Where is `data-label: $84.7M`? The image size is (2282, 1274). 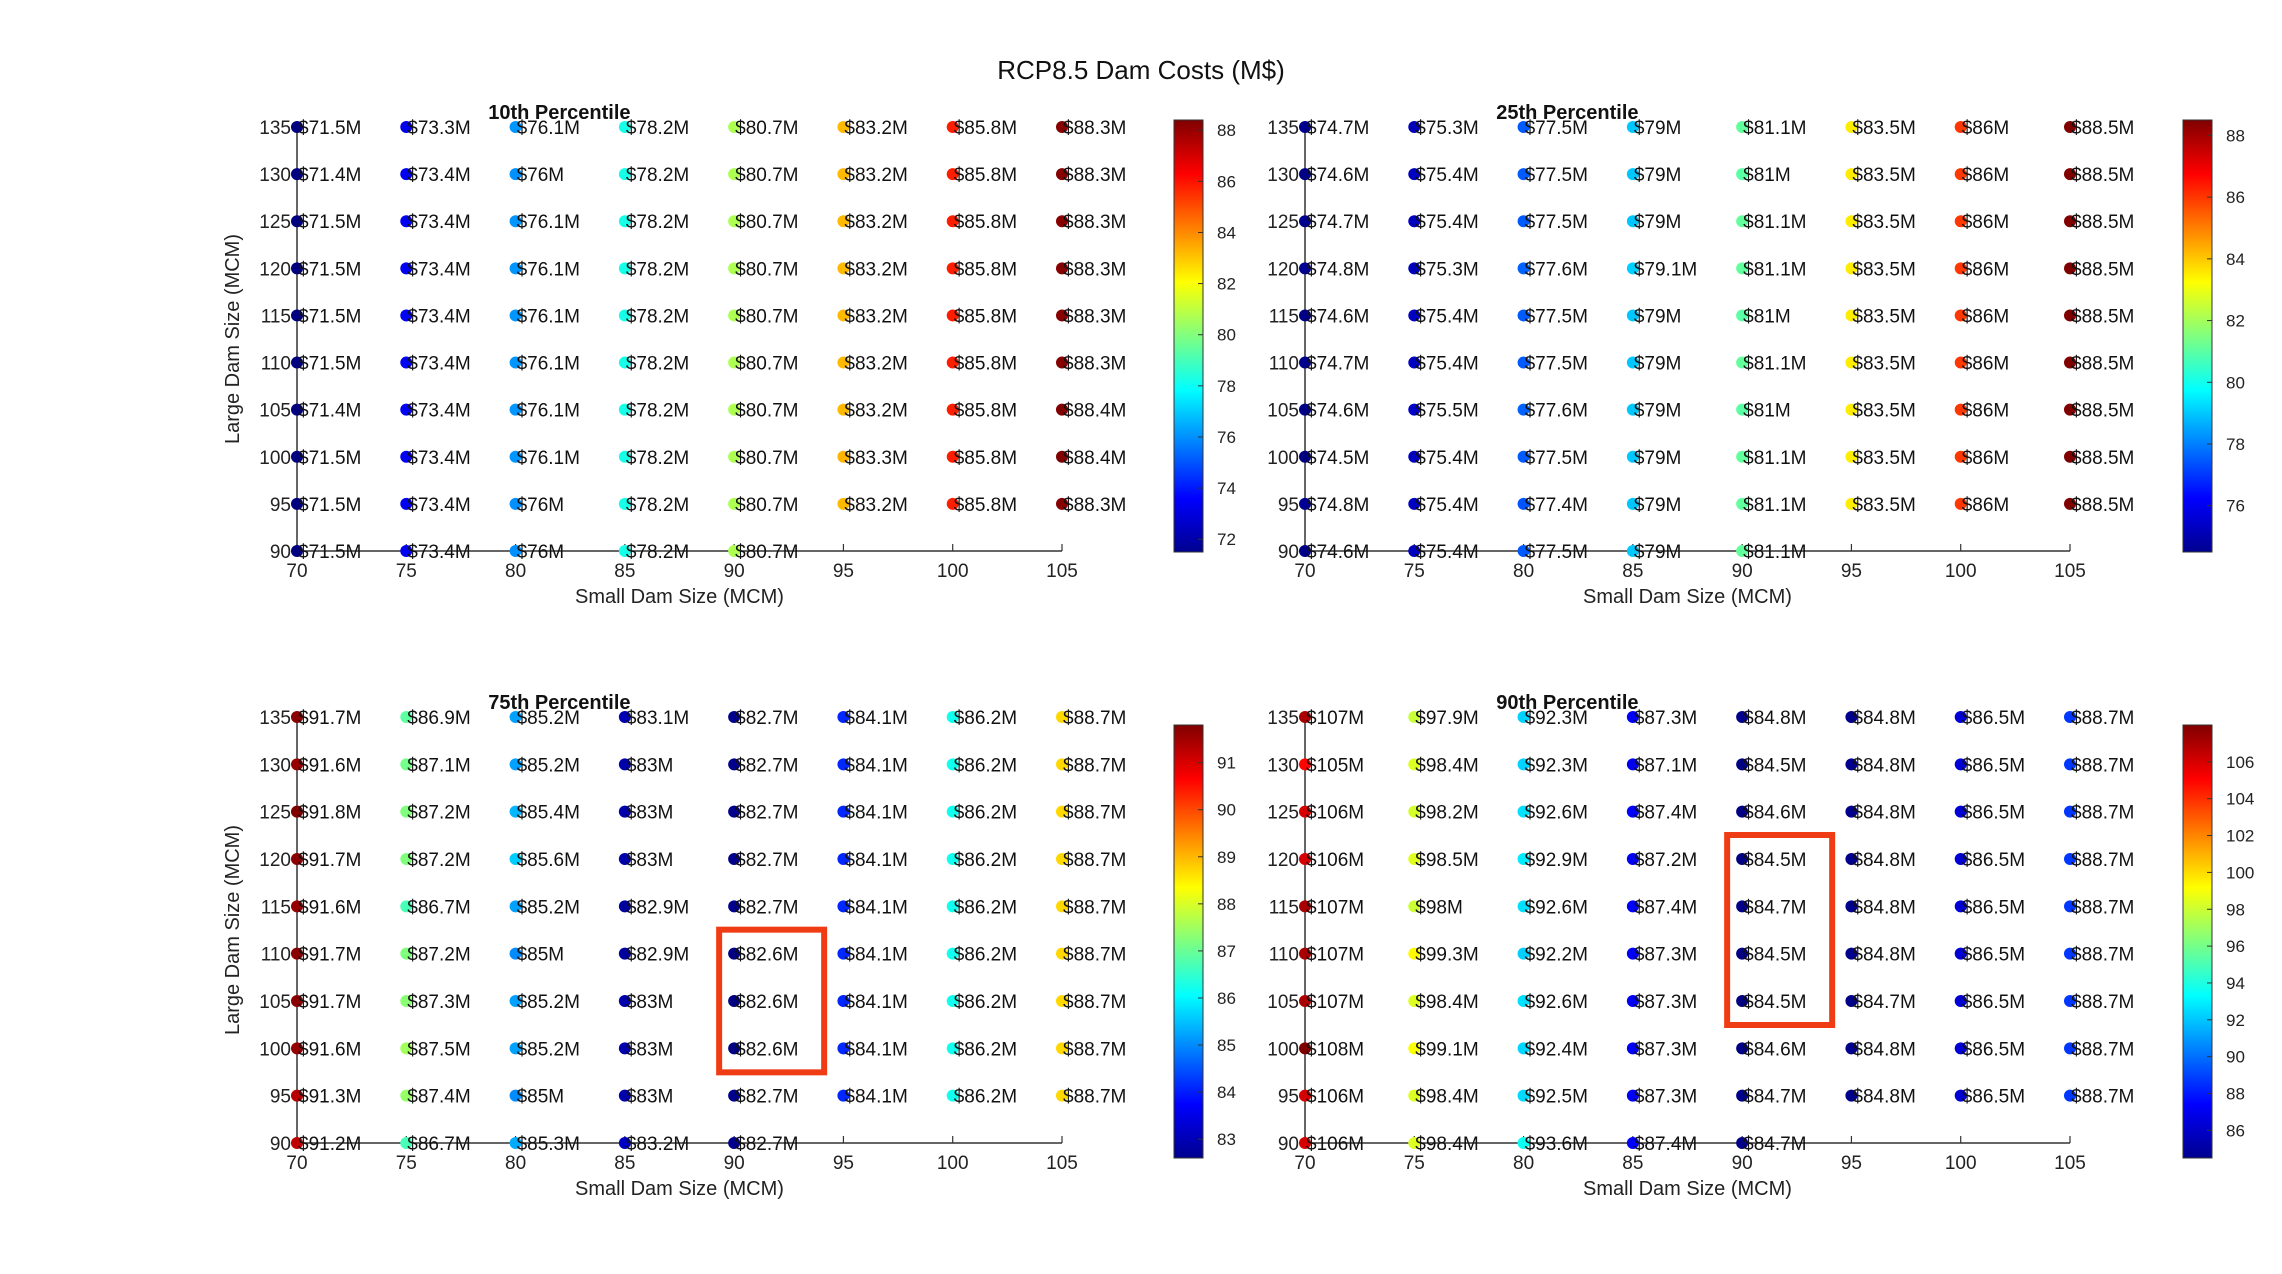 data-label: $84.7M is located at coordinates (1774, 1097).